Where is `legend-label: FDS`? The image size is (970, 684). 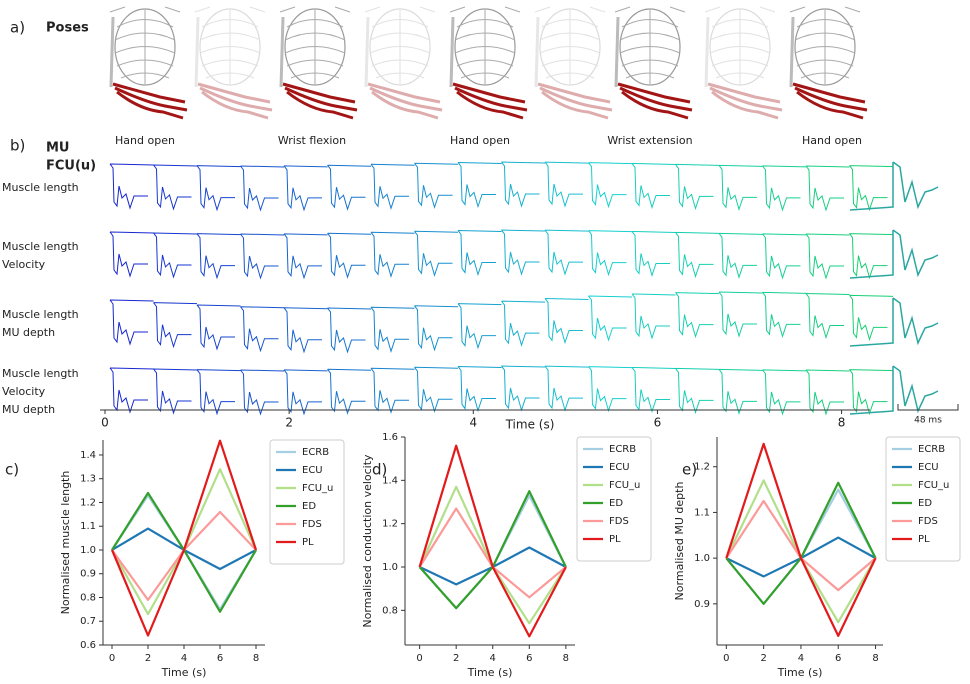 legend-label: FDS is located at coordinates (619, 521).